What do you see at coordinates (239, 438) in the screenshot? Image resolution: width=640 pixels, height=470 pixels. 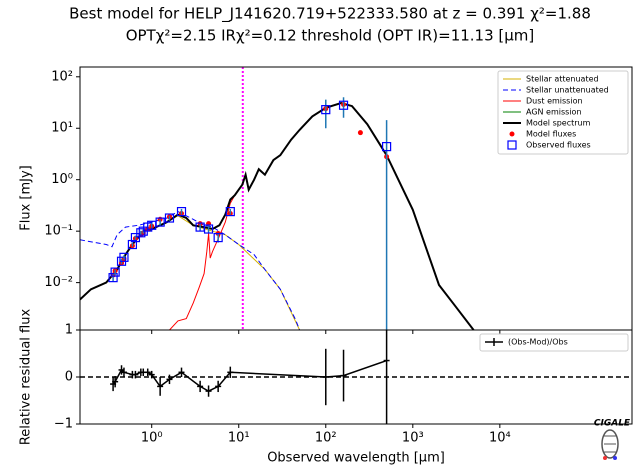 I see `x-tick-label: 10¹` at bounding box center [239, 438].